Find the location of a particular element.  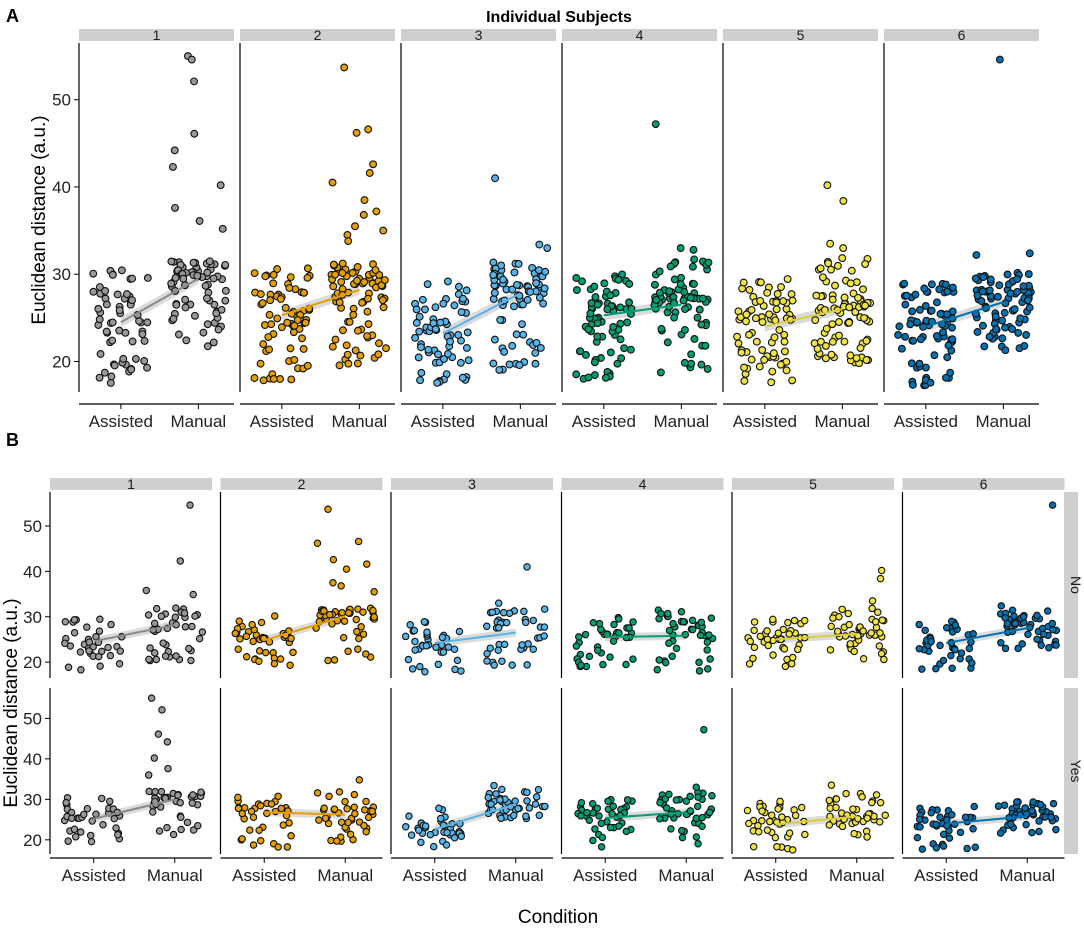

y-tick-label: 40 is located at coordinates (61, 187).